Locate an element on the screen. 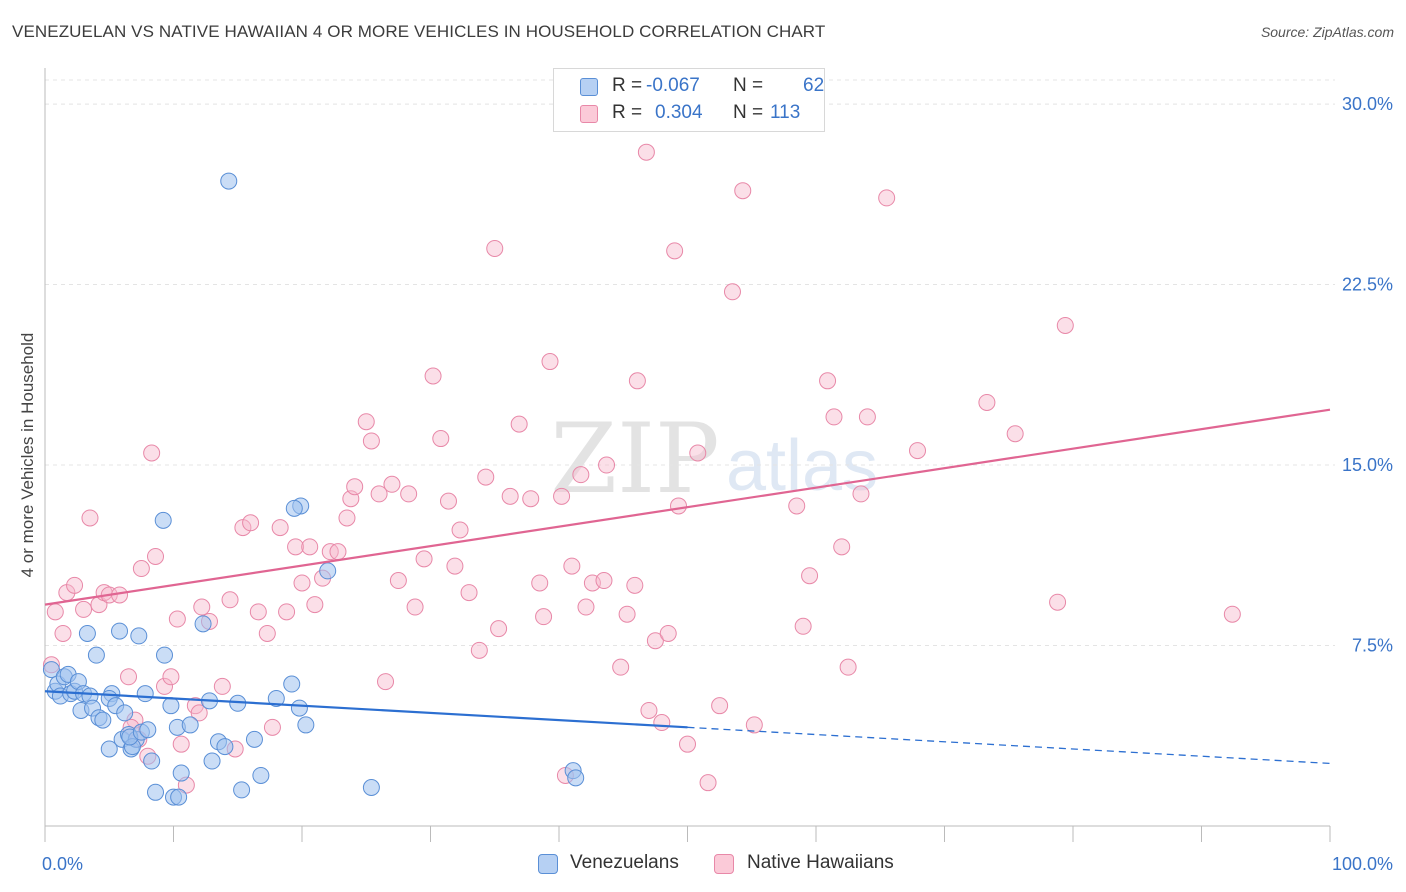  series-swatch-native-hawaiians is located at coordinates (724, 864).